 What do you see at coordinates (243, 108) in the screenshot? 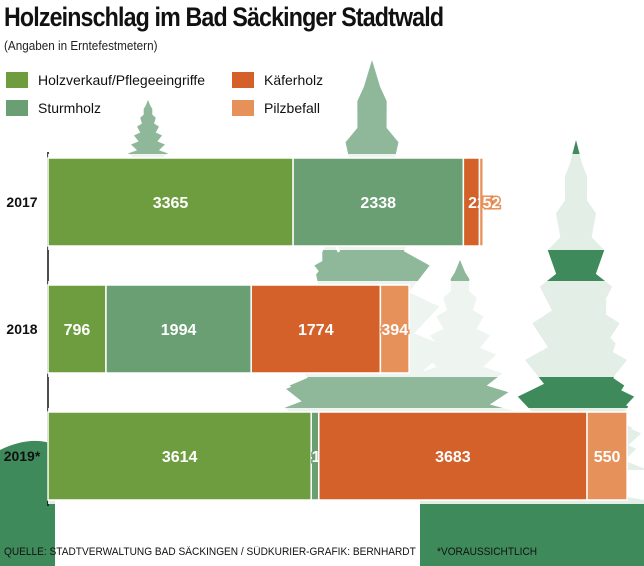
I see `legend-swatch-pilzbefall` at bounding box center [243, 108].